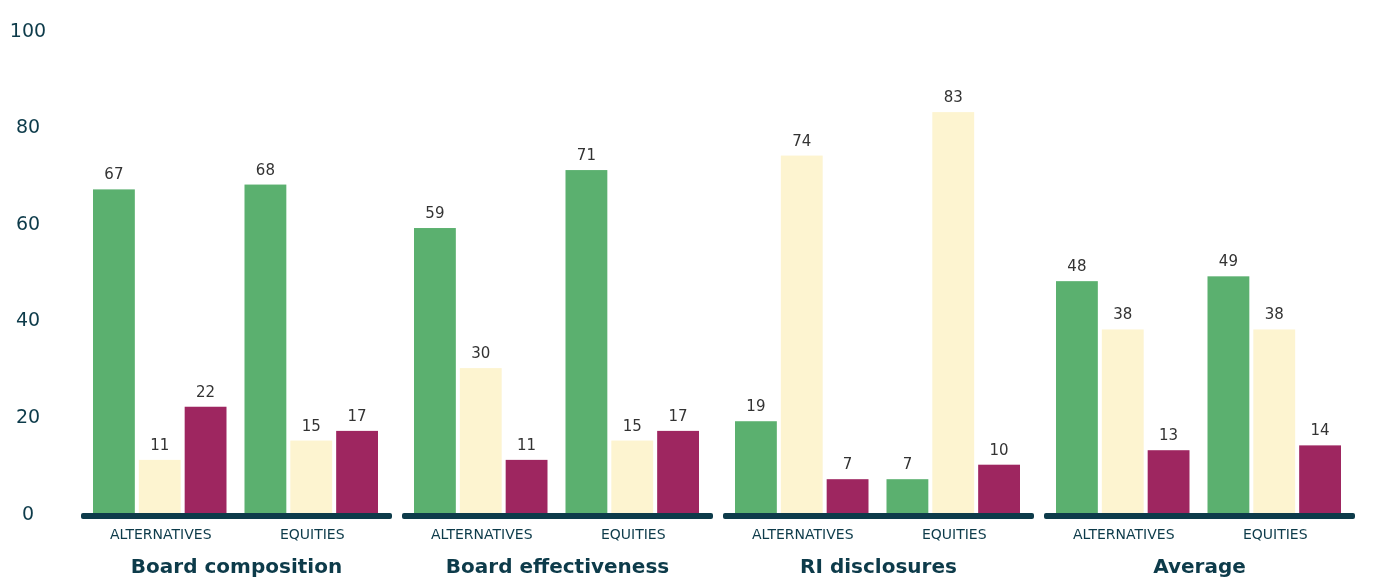 The width and height of the screenshot is (1376, 581). Describe the element at coordinates (28, 319) in the screenshot. I see `y-tick-label: 40` at that location.